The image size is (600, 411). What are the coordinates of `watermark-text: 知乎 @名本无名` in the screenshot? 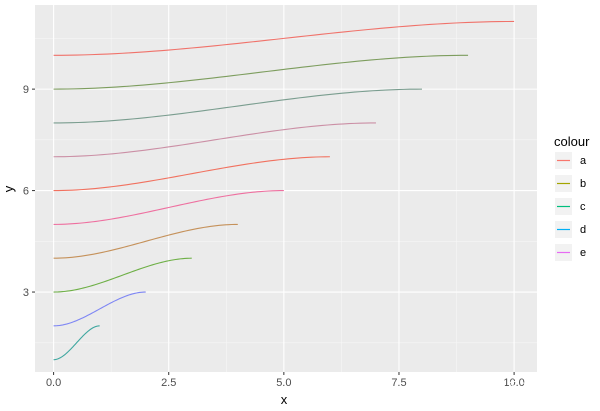 It's located at (511, 387).